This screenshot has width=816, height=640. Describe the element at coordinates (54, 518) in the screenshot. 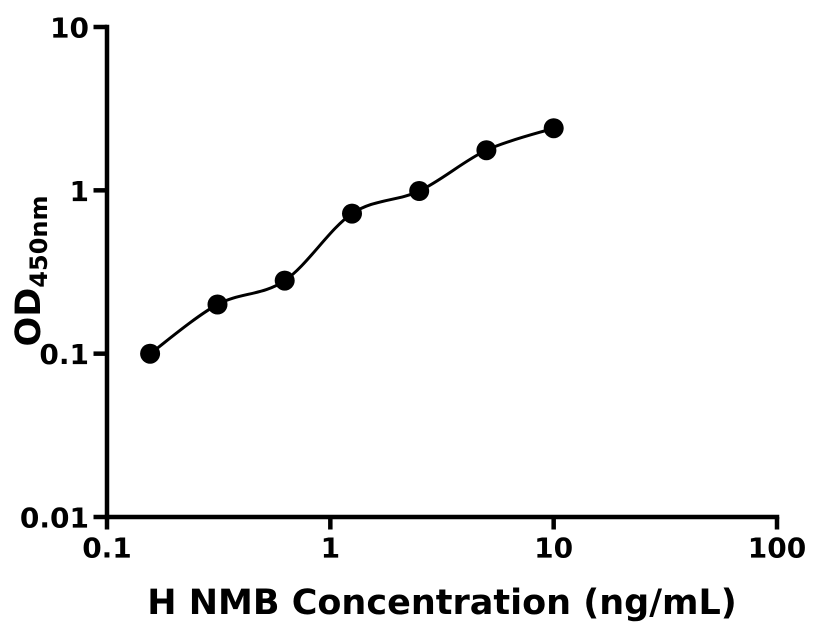

I see `y-tick-label: 0.01` at that location.